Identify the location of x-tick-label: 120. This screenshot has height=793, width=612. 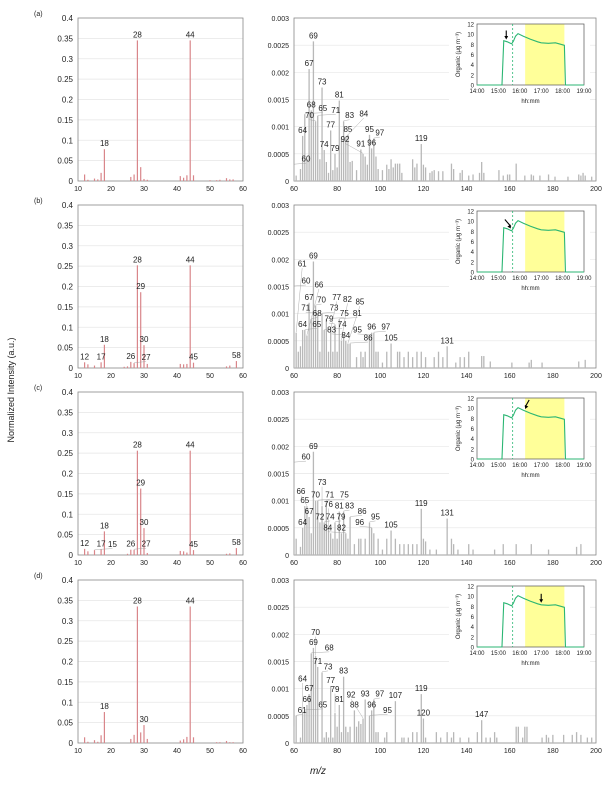
(424, 189).